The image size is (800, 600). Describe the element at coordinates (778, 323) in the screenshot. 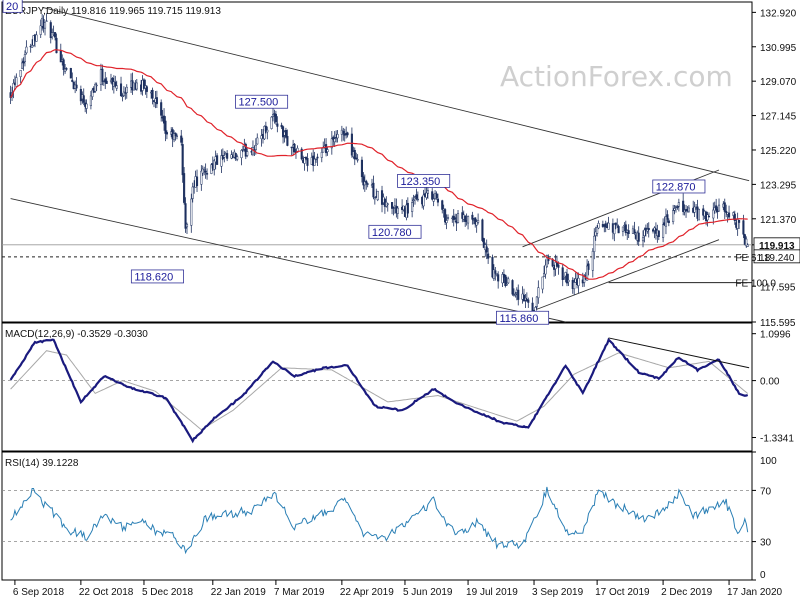

I see `price-ytick-label-10: 115.595` at that location.